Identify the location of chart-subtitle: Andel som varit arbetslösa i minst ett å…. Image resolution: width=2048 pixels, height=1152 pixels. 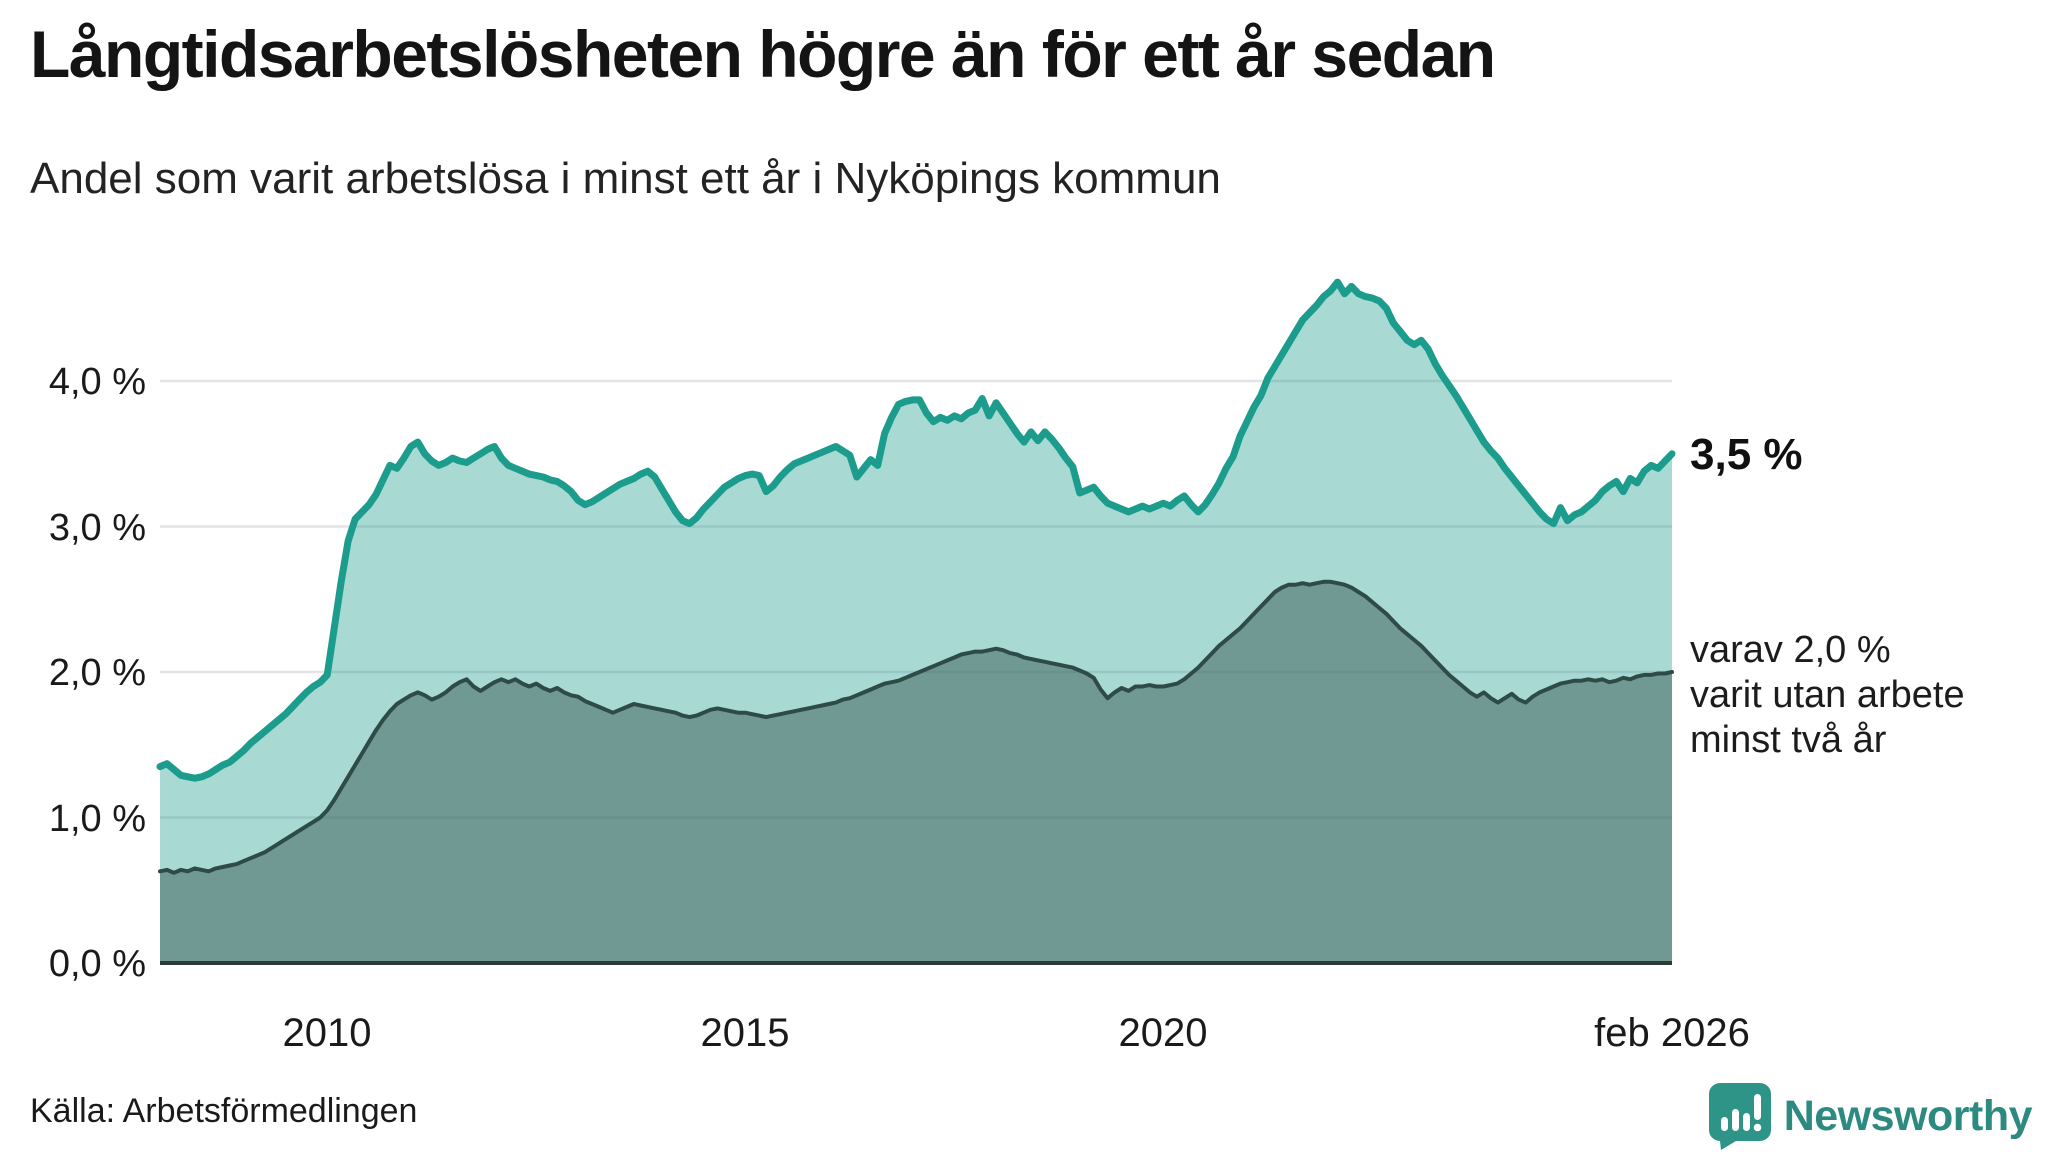
(625, 178).